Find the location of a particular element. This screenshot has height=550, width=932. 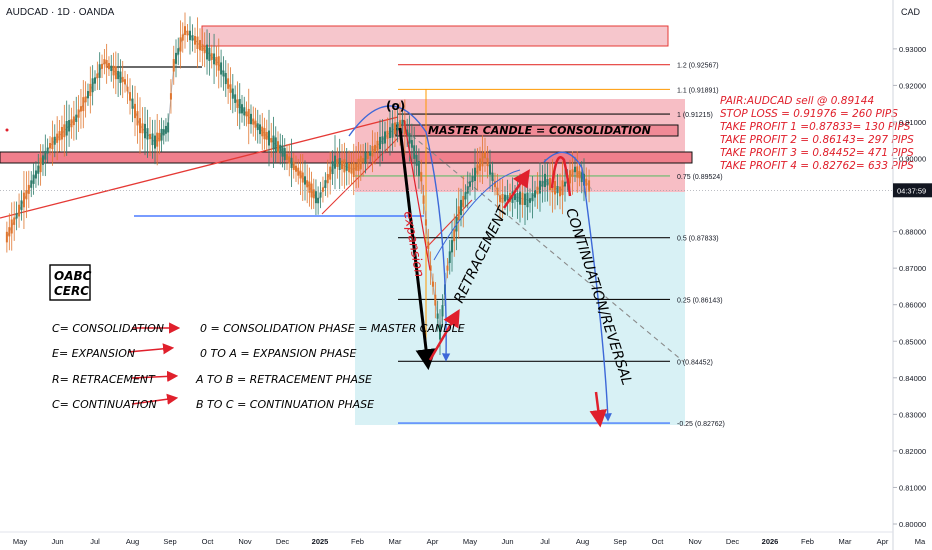

rising-trendline is located at coordinates (199, 167).